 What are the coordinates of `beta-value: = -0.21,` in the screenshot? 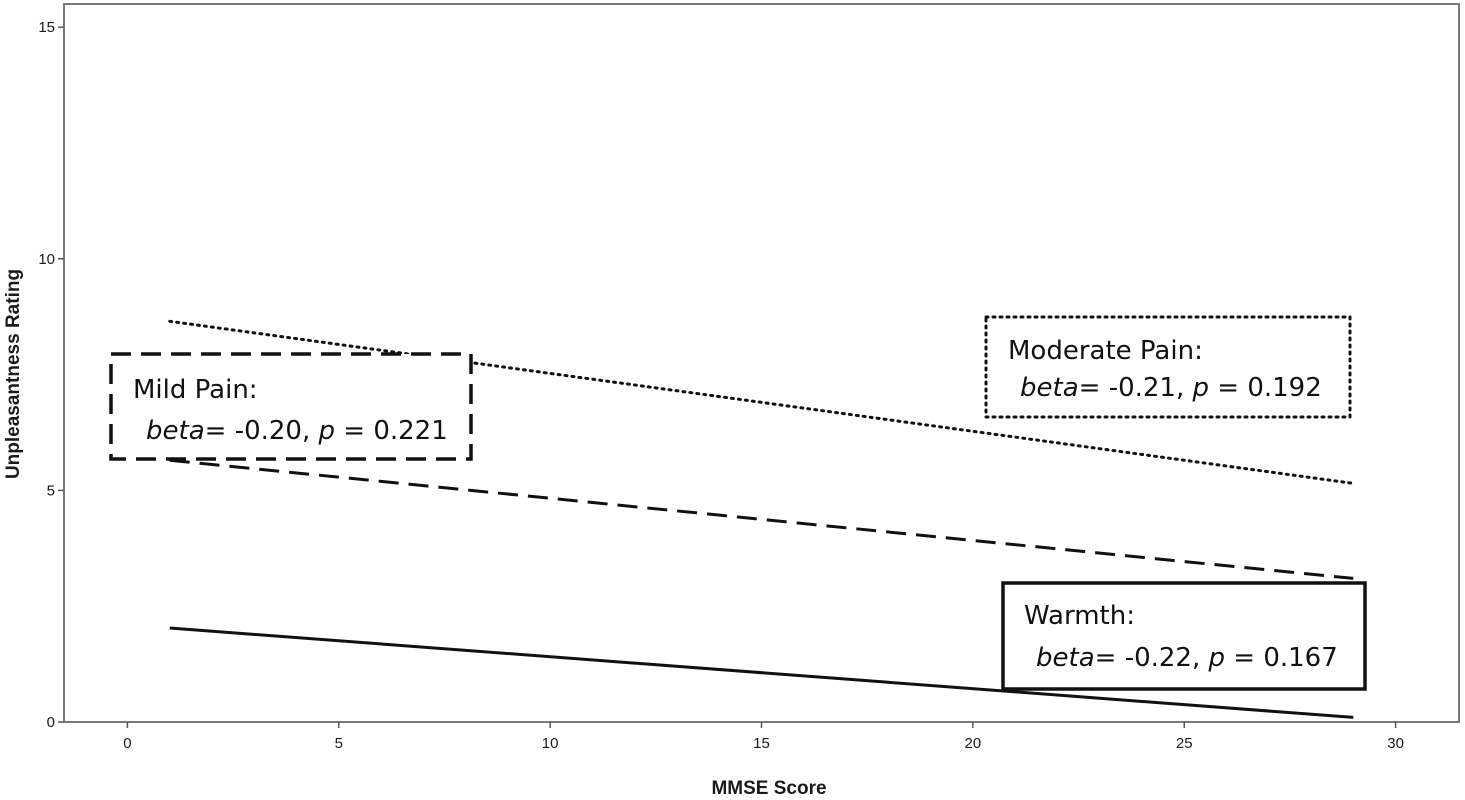 It's located at (1136, 388).